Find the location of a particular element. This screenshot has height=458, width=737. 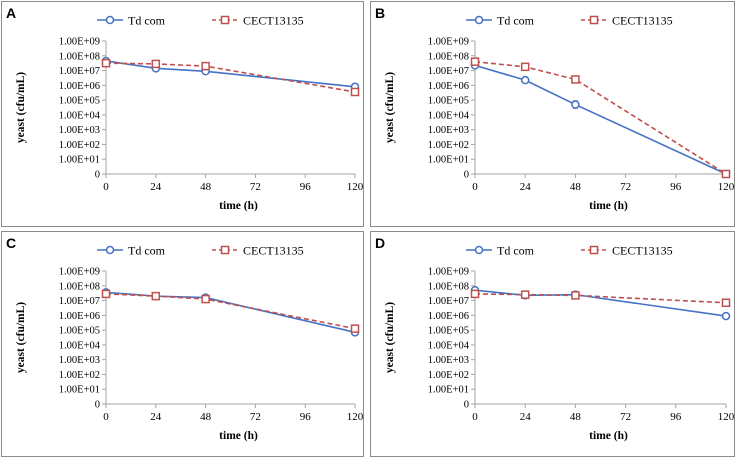

panel-label: D is located at coordinates (380, 243).